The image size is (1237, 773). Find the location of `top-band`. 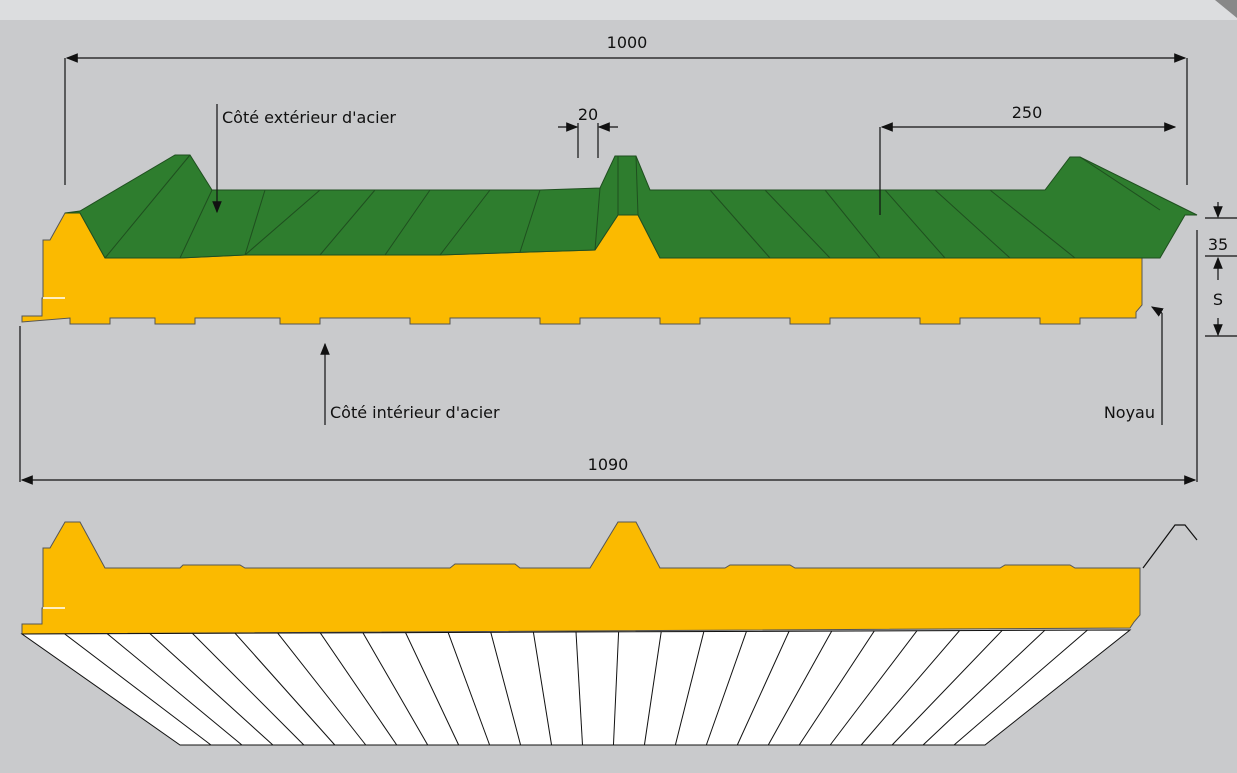

top-band is located at coordinates (618, 10).